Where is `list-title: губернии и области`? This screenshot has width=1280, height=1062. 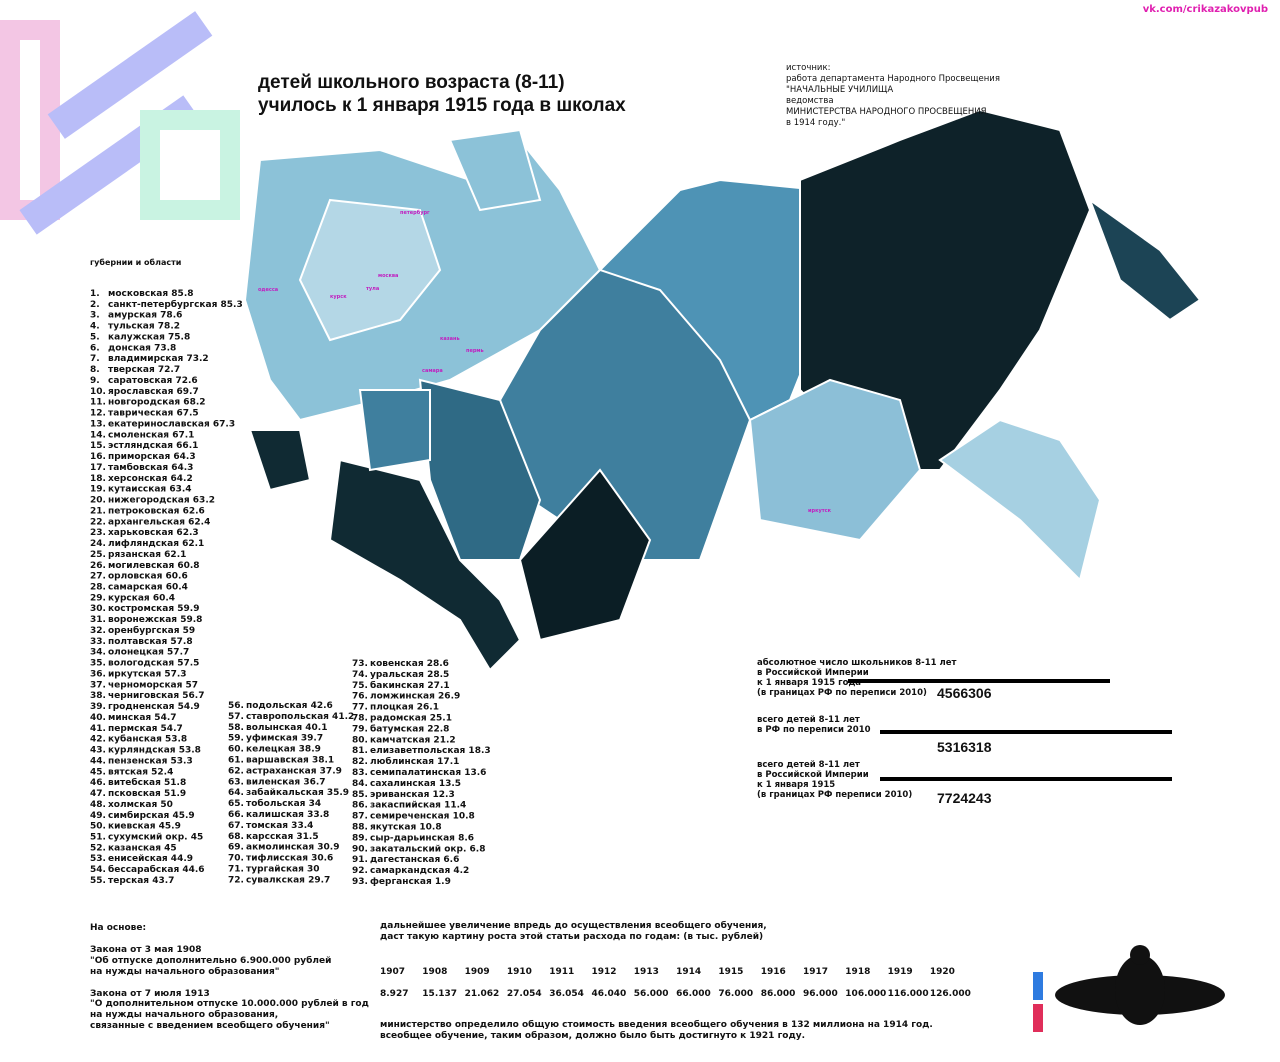
list-title: губернии и области is located at coordinates (135, 262).